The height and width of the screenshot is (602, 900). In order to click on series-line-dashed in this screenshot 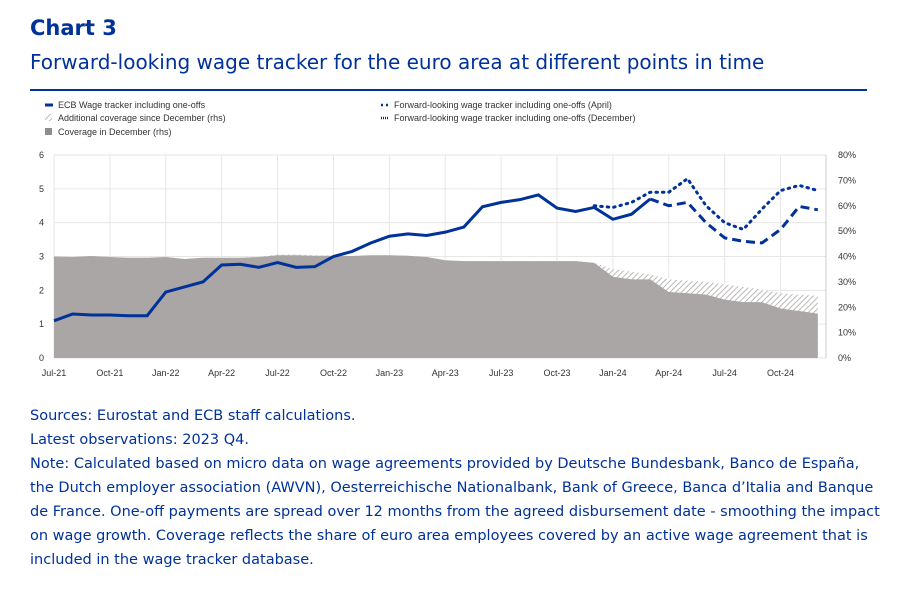, I will do `click(734, 221)`.